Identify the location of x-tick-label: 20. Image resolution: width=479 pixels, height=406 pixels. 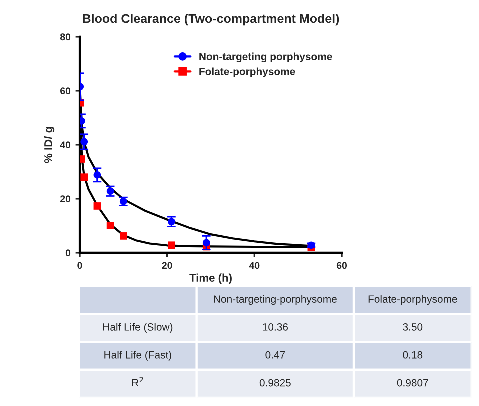
(167, 266).